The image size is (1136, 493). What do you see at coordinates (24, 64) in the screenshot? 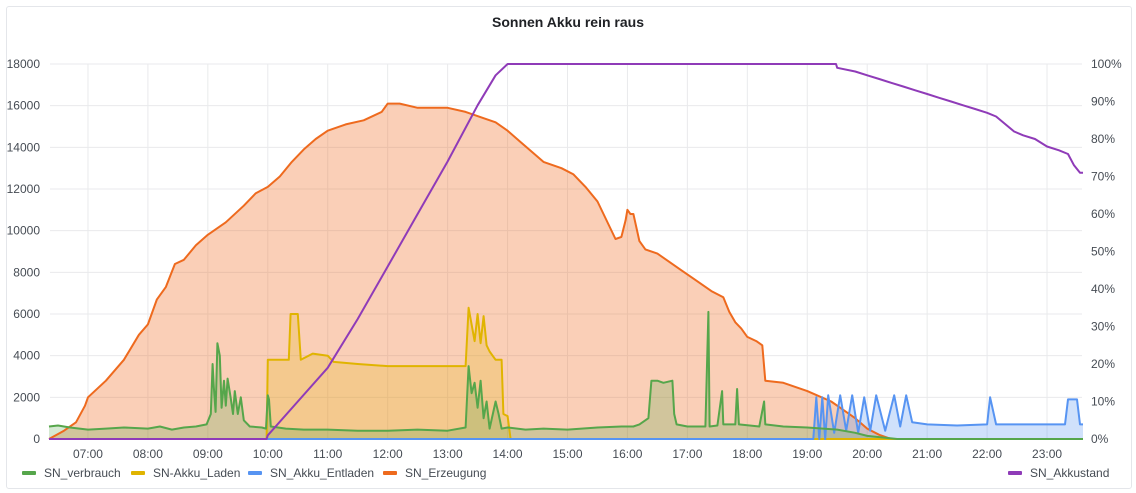
I see `y-left-tick-label: 18000` at bounding box center [24, 64].